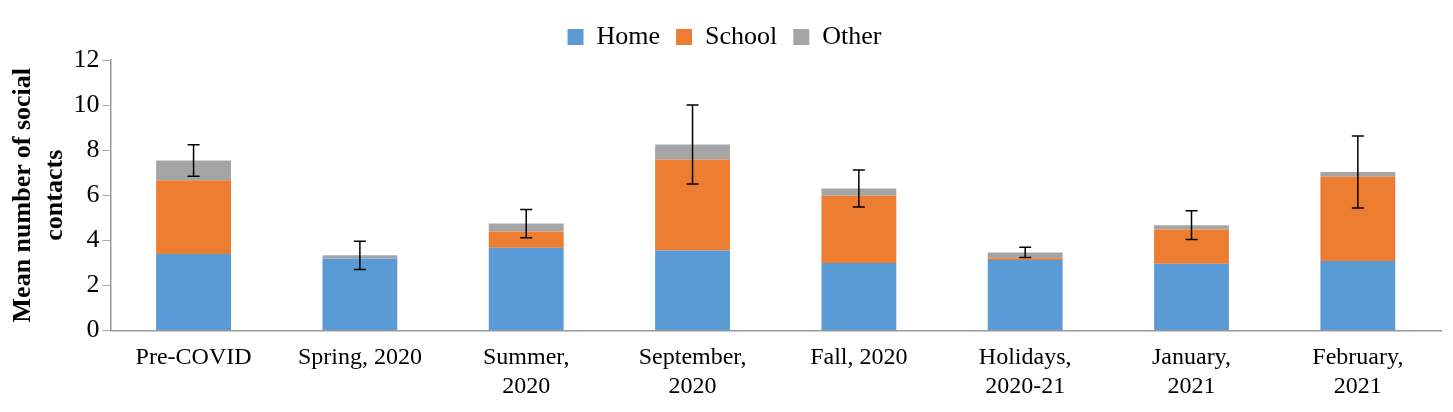 Image resolution: width=1453 pixels, height=412 pixels. What do you see at coordinates (193, 356) in the screenshot?
I see `x-tick-label: Pre-COVID` at bounding box center [193, 356].